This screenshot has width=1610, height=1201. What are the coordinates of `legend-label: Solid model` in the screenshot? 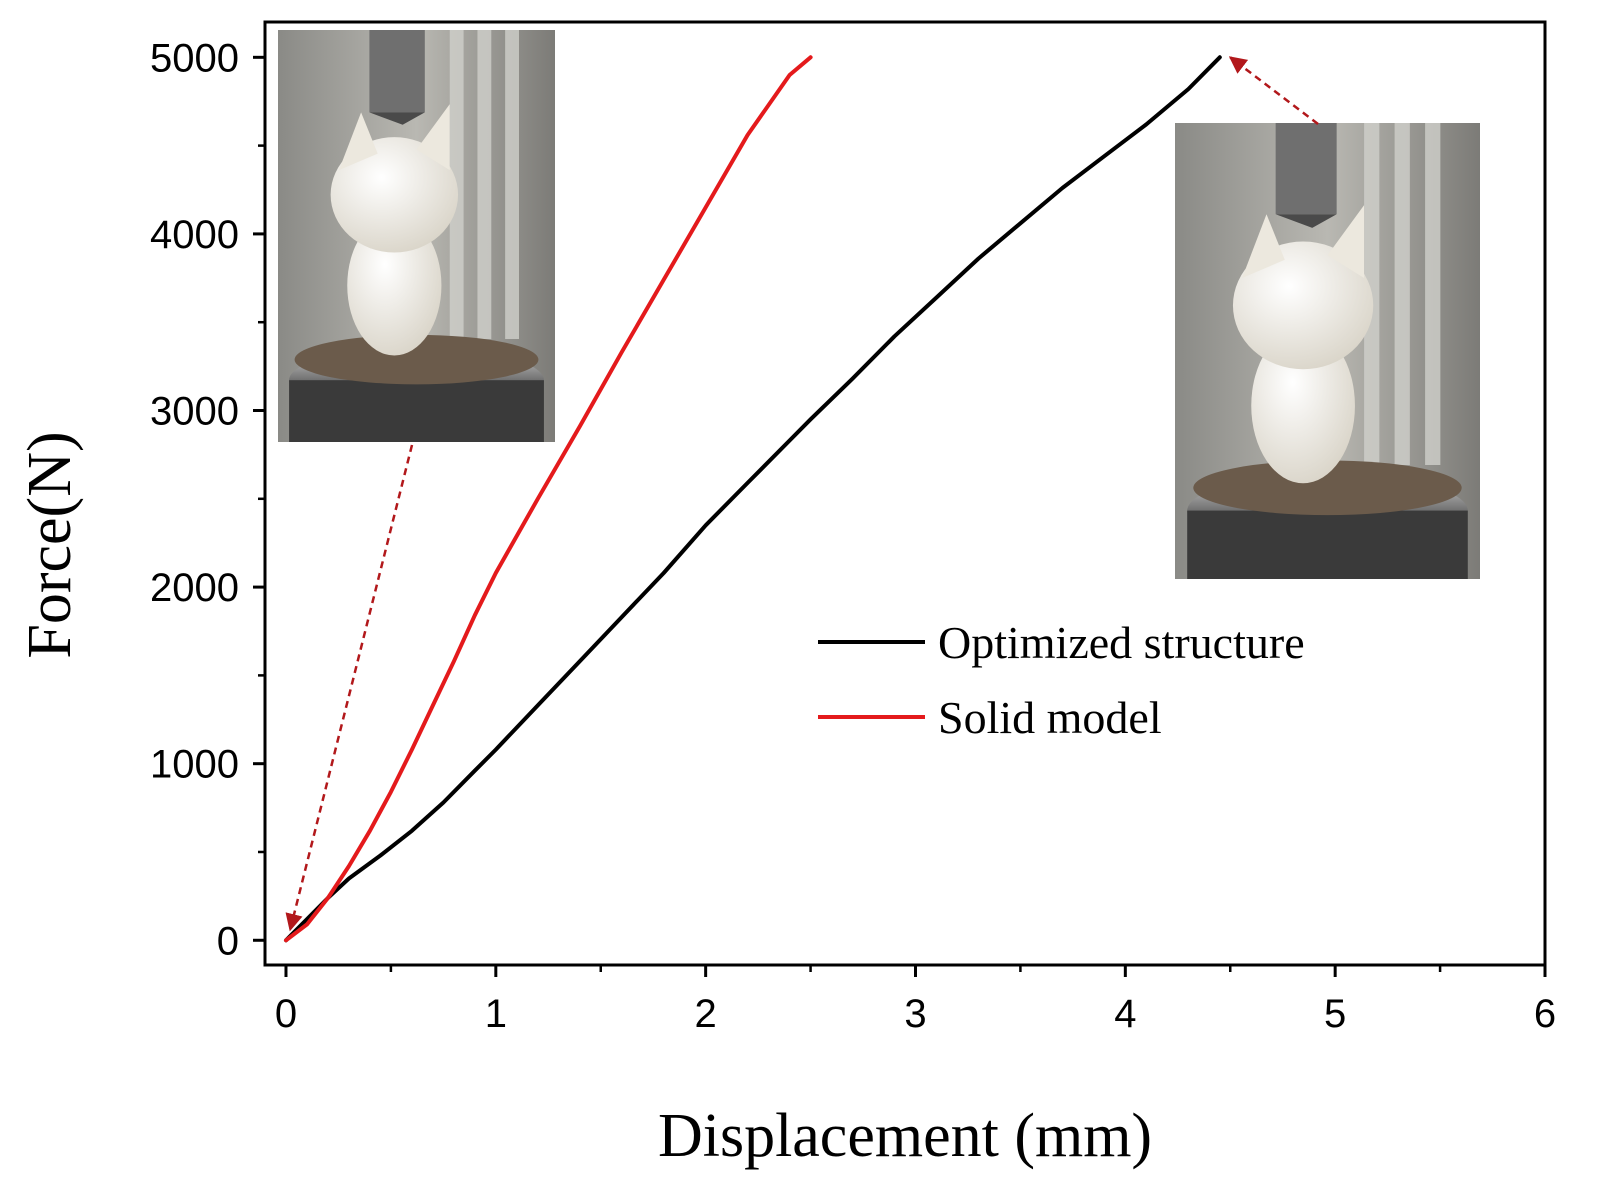 It's located at (1050, 717).